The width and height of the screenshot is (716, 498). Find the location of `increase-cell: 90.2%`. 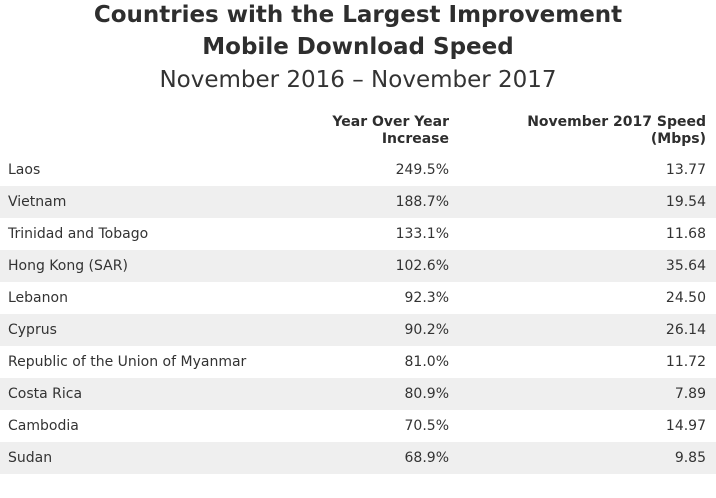

increase-cell: 90.2% is located at coordinates (357, 330).